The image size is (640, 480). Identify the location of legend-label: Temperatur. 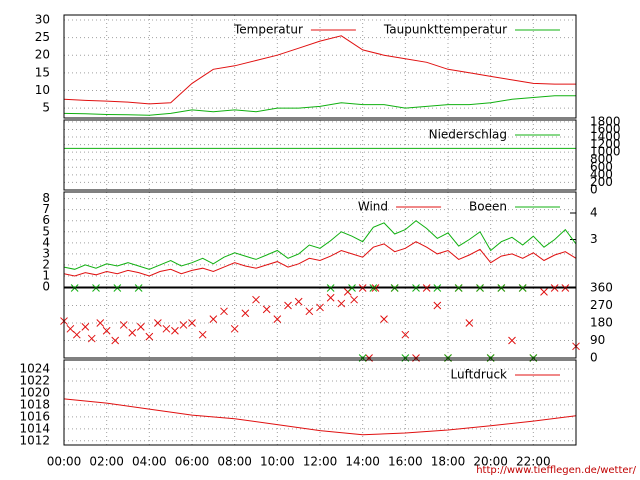
(268, 30).